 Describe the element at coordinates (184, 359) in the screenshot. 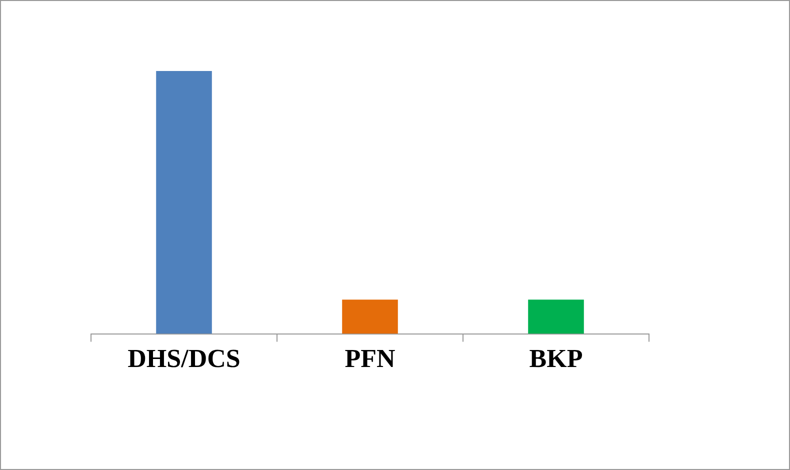

I see `x-tick-label: DHS/DCS` at that location.